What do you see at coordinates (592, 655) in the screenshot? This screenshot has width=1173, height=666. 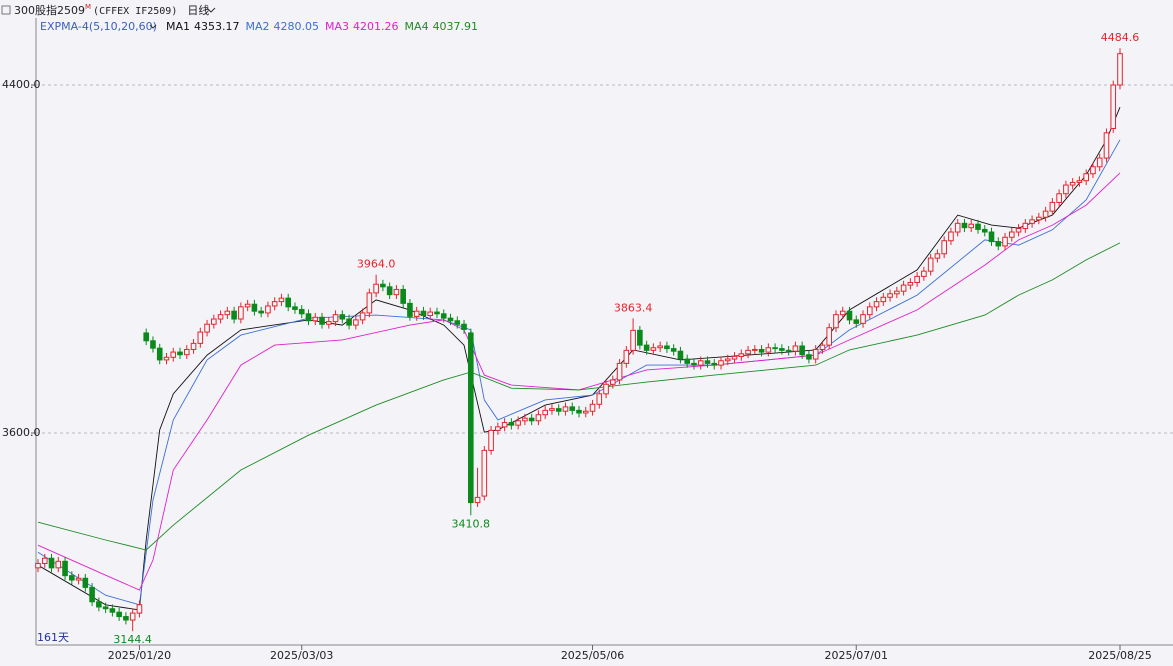 I see `x-tick-label: 2025/05/06` at bounding box center [592, 655].